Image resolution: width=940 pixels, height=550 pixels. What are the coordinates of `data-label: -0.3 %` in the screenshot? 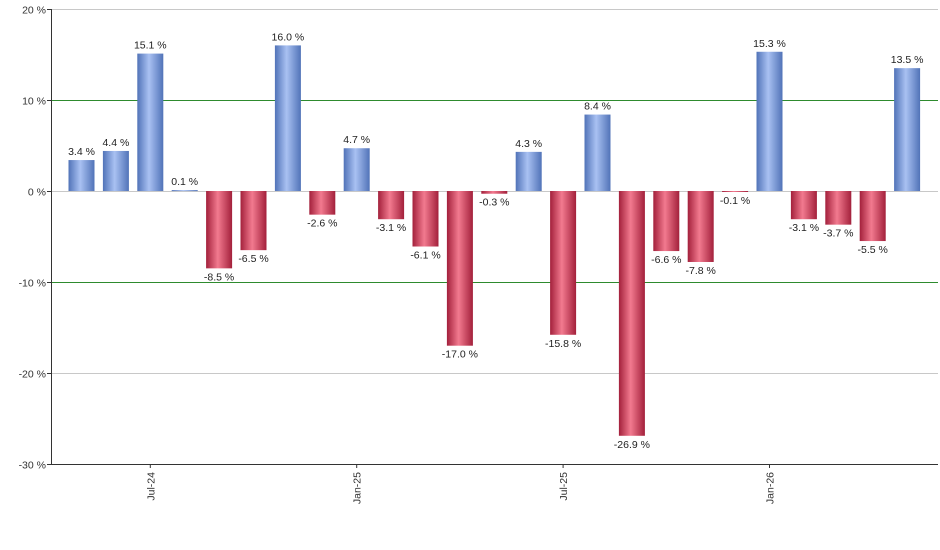 It's located at (494, 203).